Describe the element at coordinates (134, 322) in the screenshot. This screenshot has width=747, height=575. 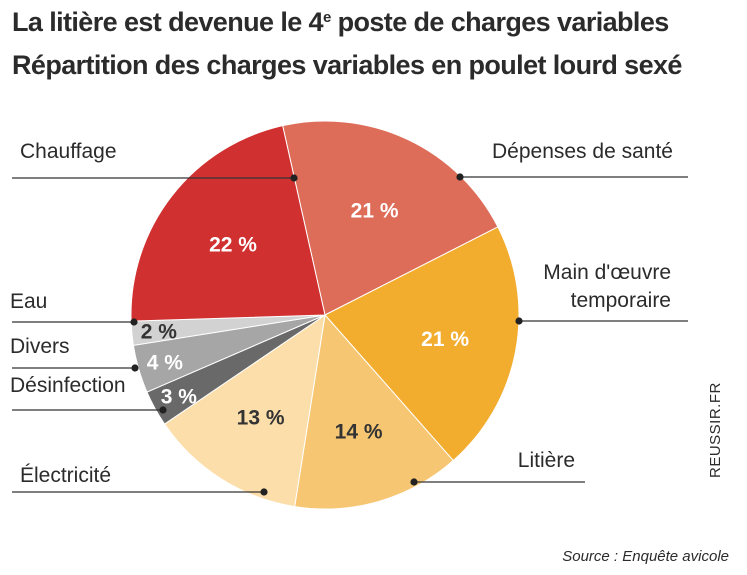
I see `leader-dot-eau` at that location.